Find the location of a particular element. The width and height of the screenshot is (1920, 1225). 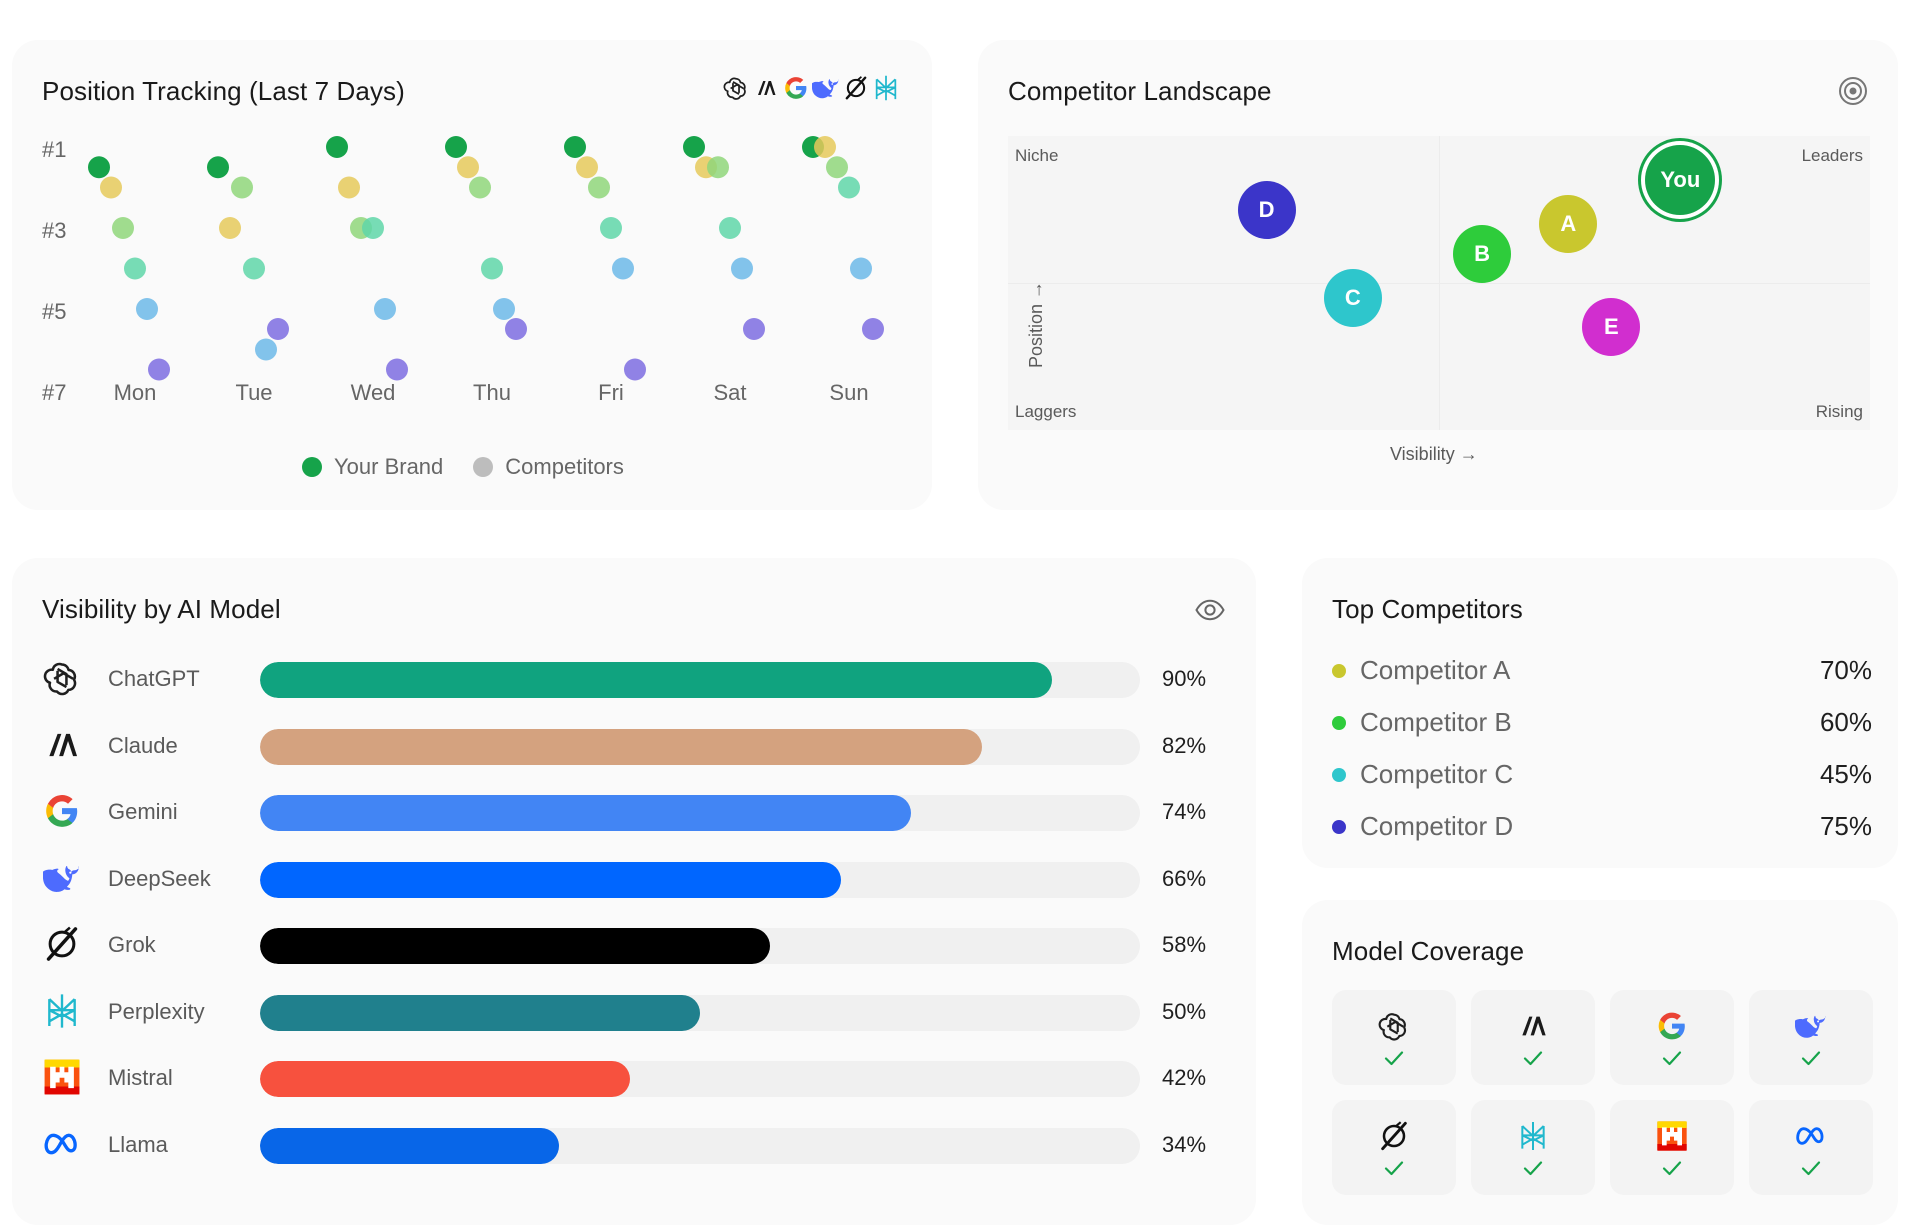

coverage-tile-perplexity is located at coordinates (1533, 1147).